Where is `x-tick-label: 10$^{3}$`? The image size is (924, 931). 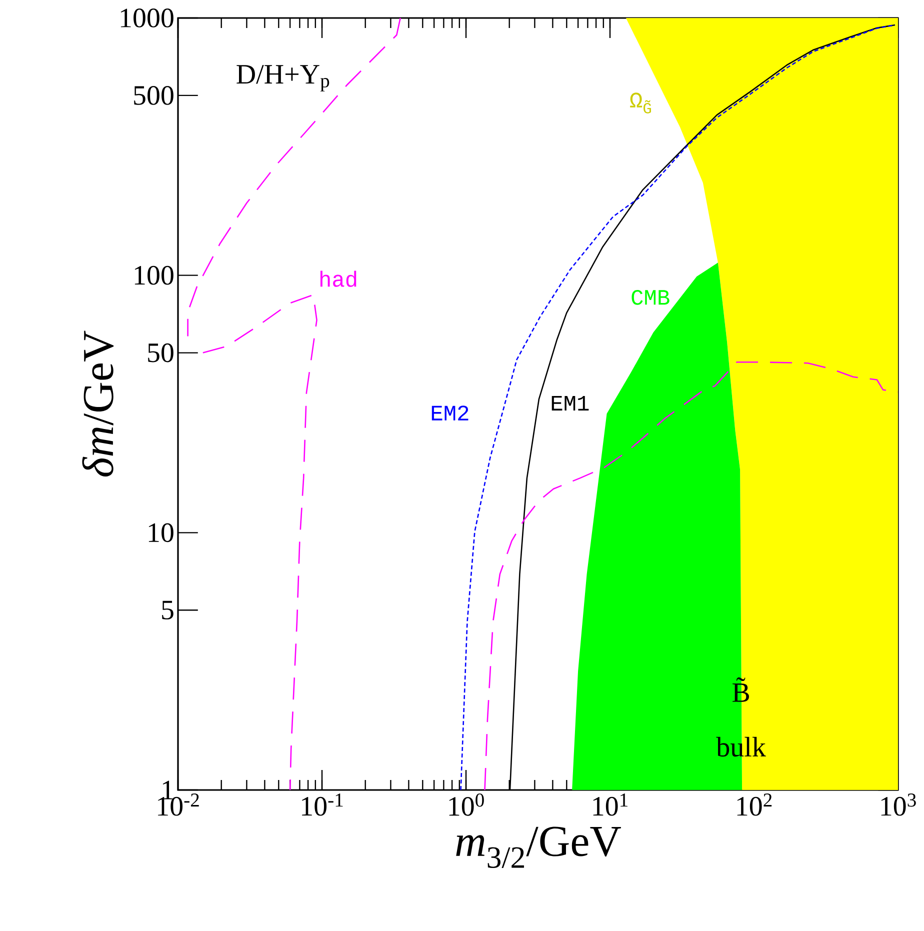 x-tick-label: 10$^{3}$ is located at coordinates (898, 805).